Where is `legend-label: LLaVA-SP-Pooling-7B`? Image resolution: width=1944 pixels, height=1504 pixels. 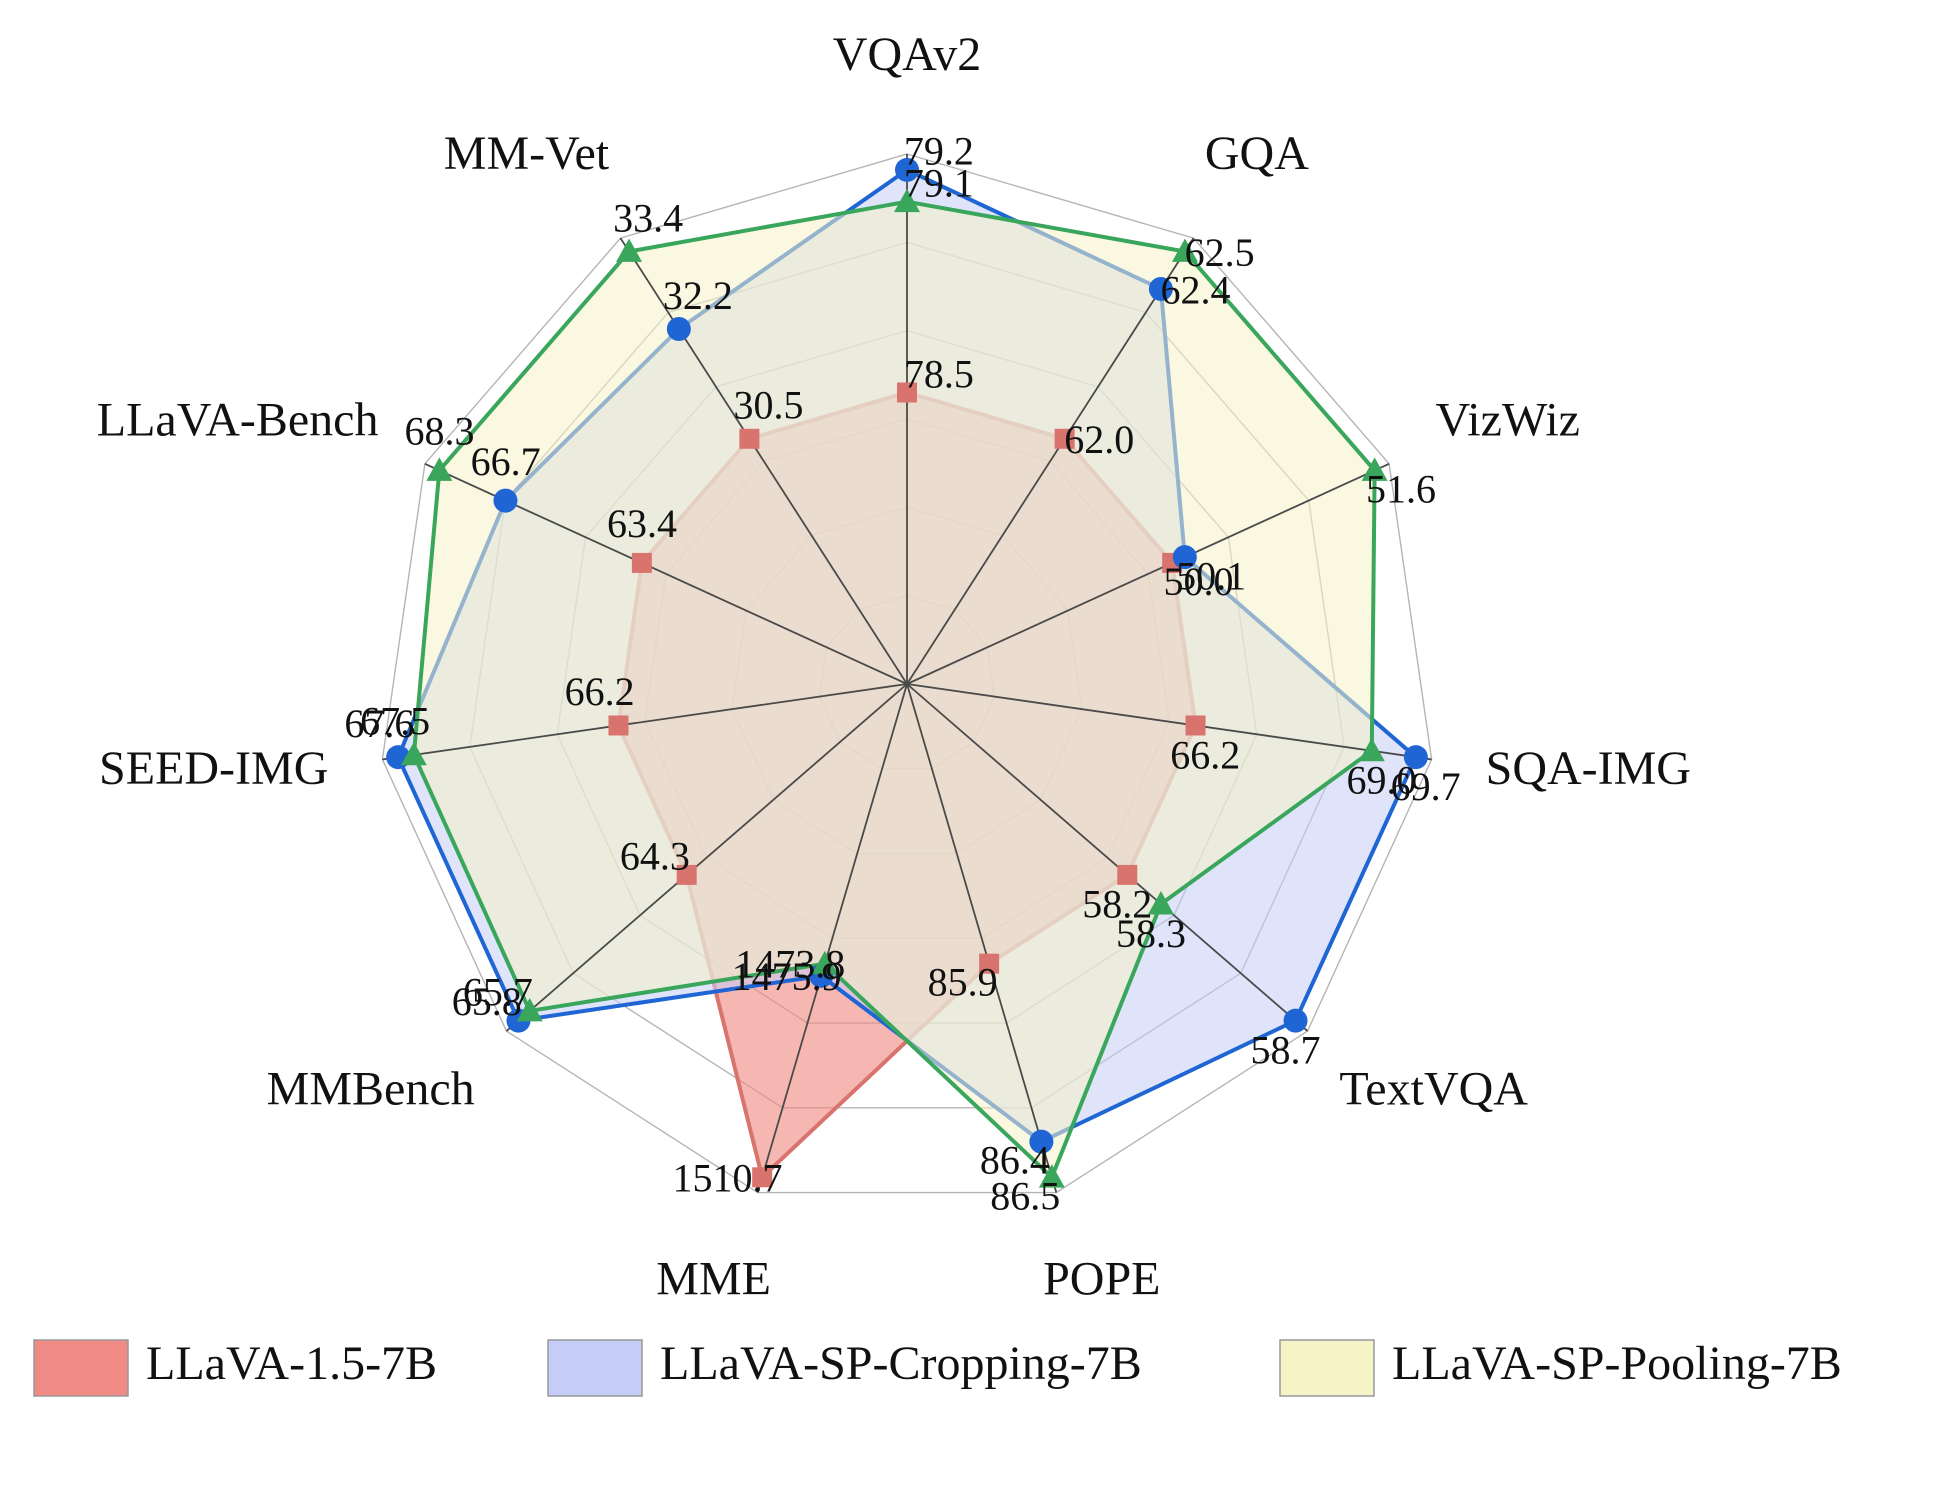
legend-label: LLaVA-SP-Pooling-7B is located at coordinates (1617, 1363).